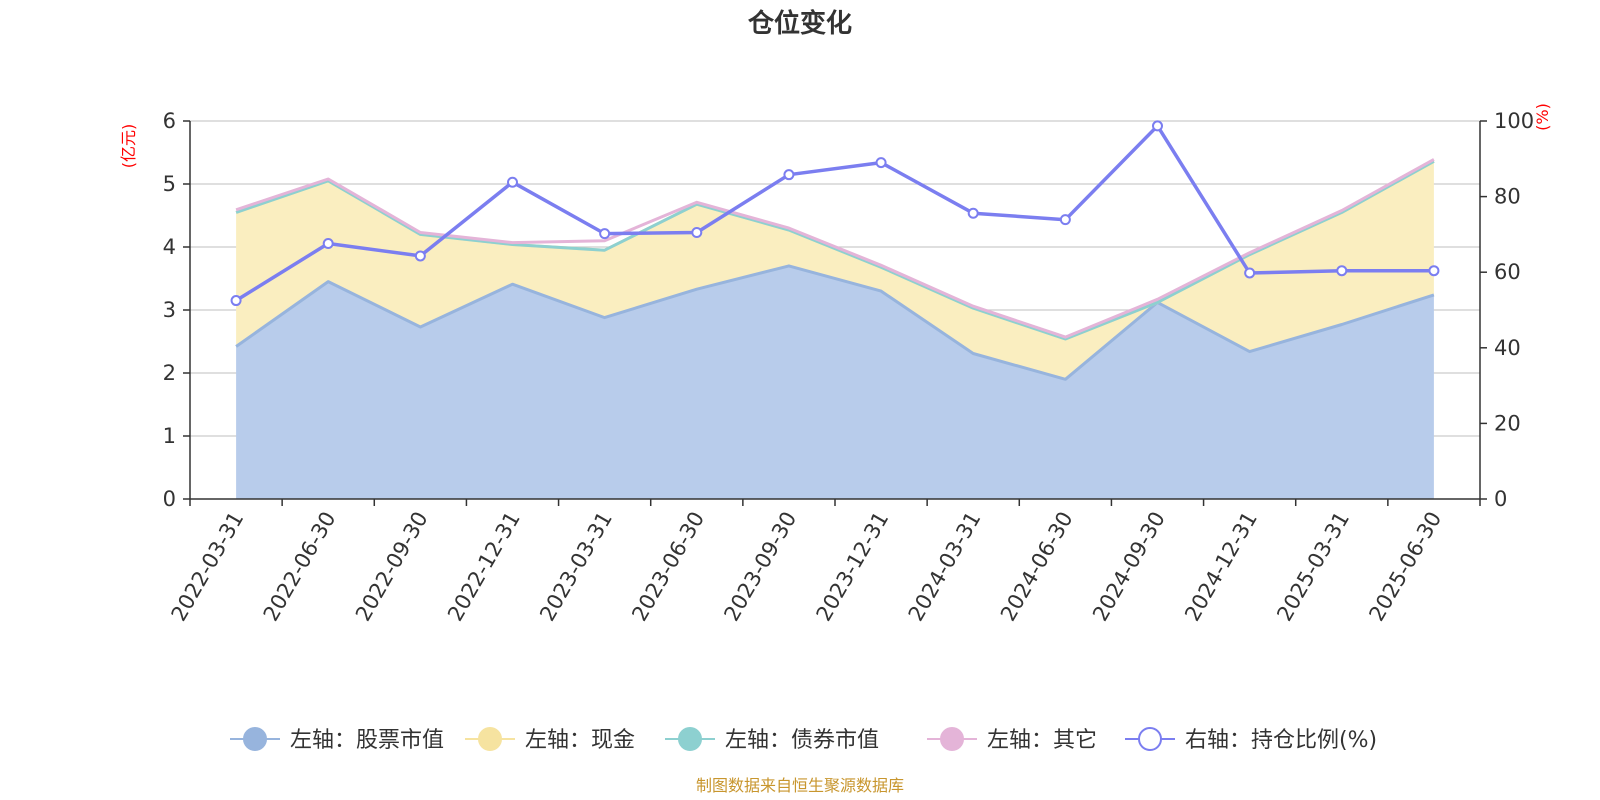  I want to click on legend-label-1: 左轴：现金, so click(580, 740).